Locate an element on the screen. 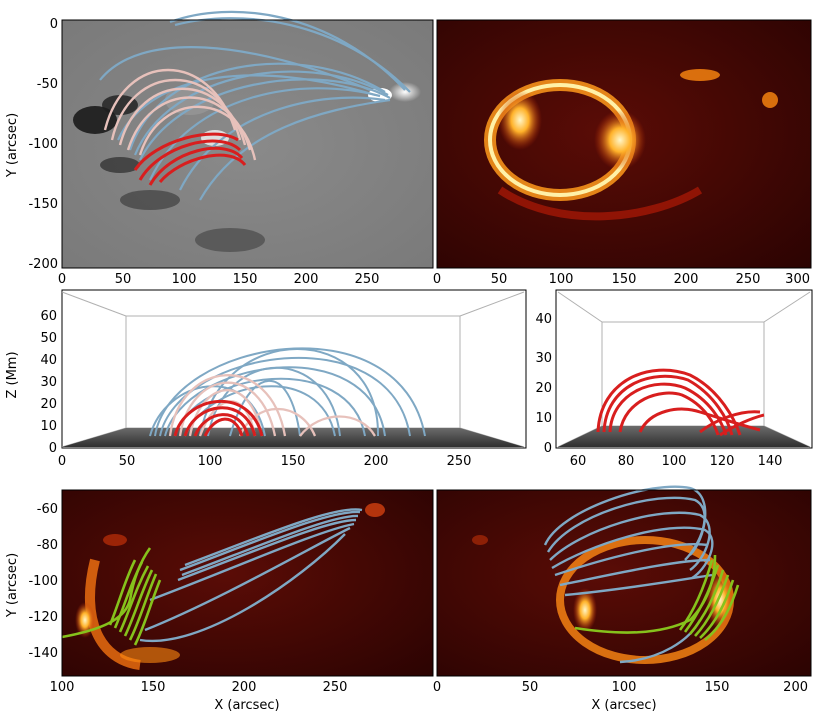  panel-side-view is located at coordinates (294, 369).